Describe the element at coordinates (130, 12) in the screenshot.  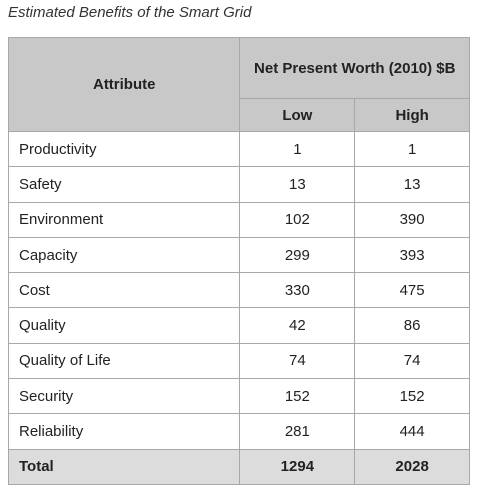
I see `table-title: Estimated Benefits of the Smart Grid` at that location.